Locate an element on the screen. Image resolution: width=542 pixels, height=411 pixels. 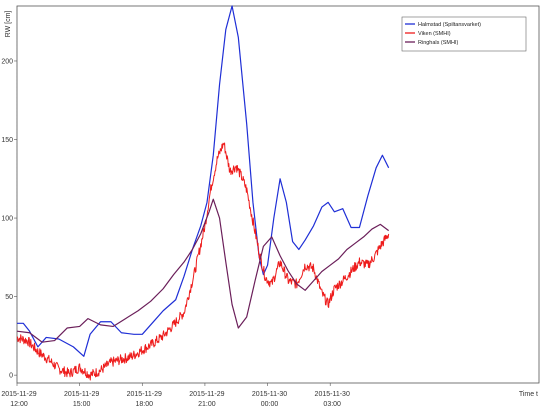
y-axis-label: RW [cm] is located at coordinates (8, 24).